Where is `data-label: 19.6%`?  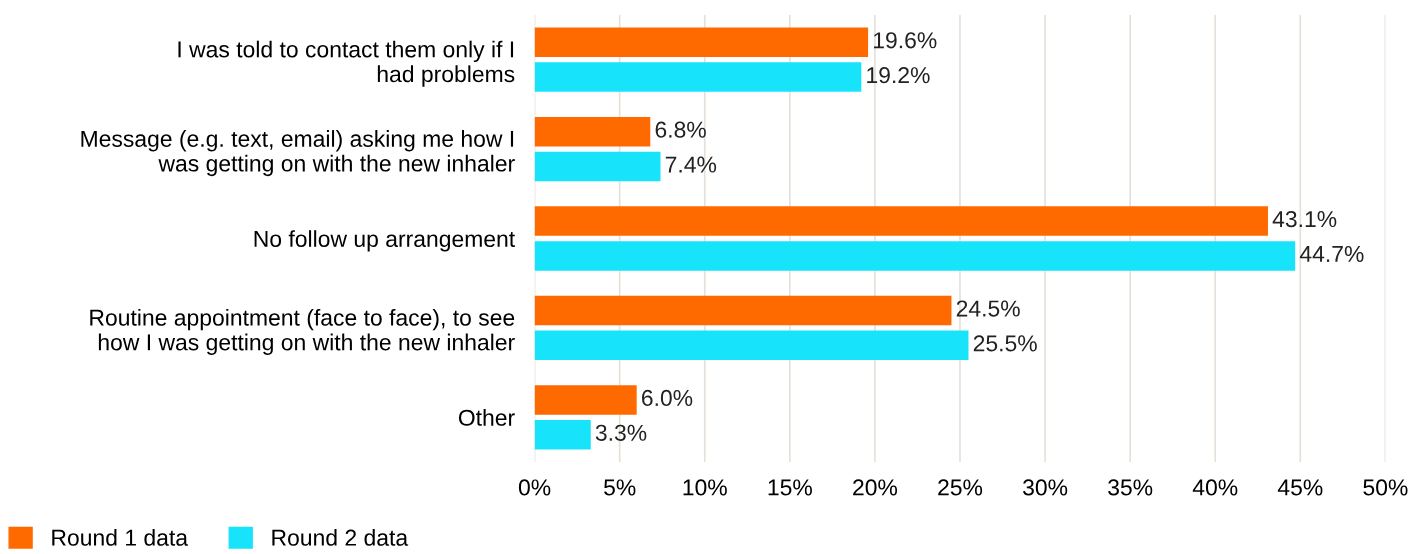
data-label: 19.6% is located at coordinates (905, 40).